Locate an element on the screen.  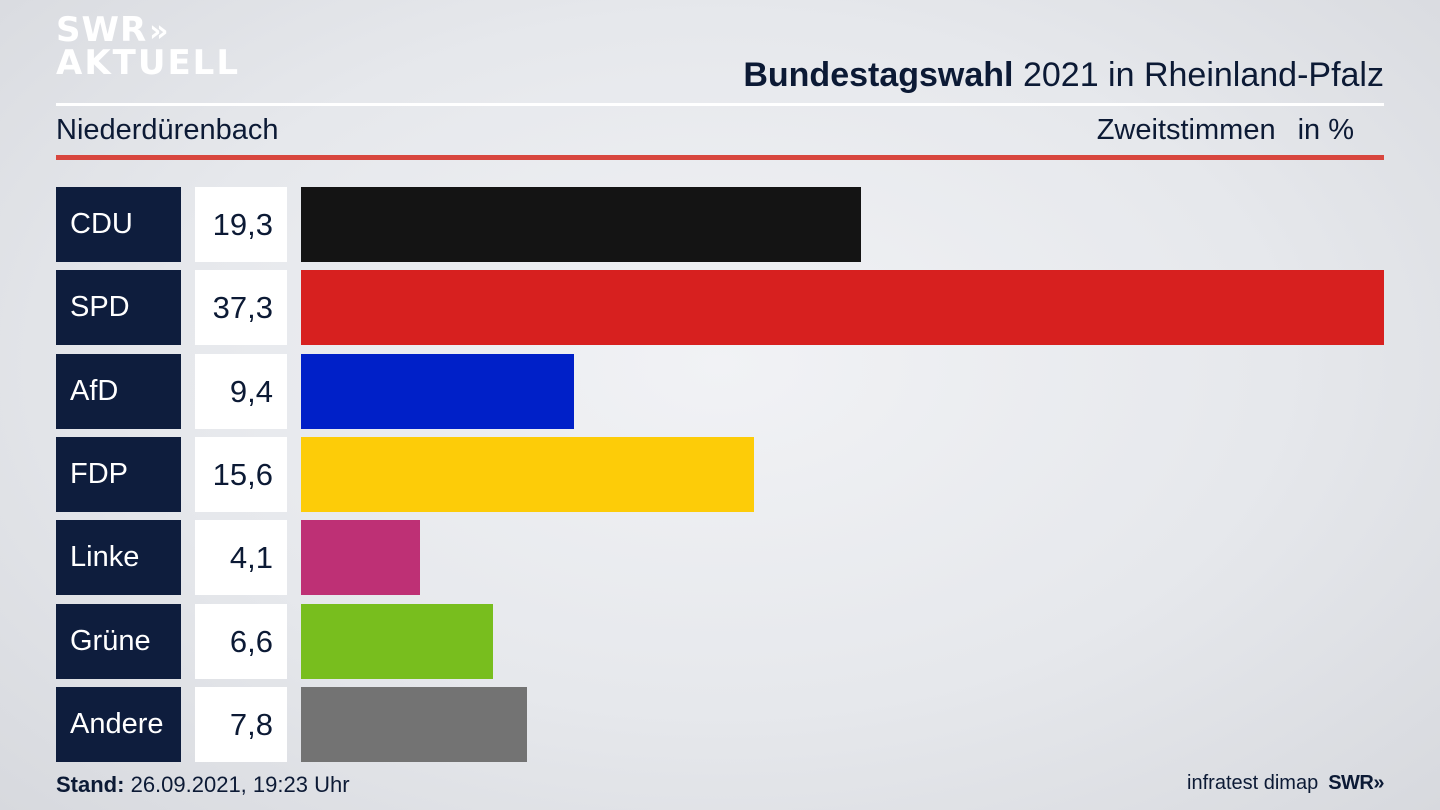
bar-fdp is located at coordinates (527, 474).